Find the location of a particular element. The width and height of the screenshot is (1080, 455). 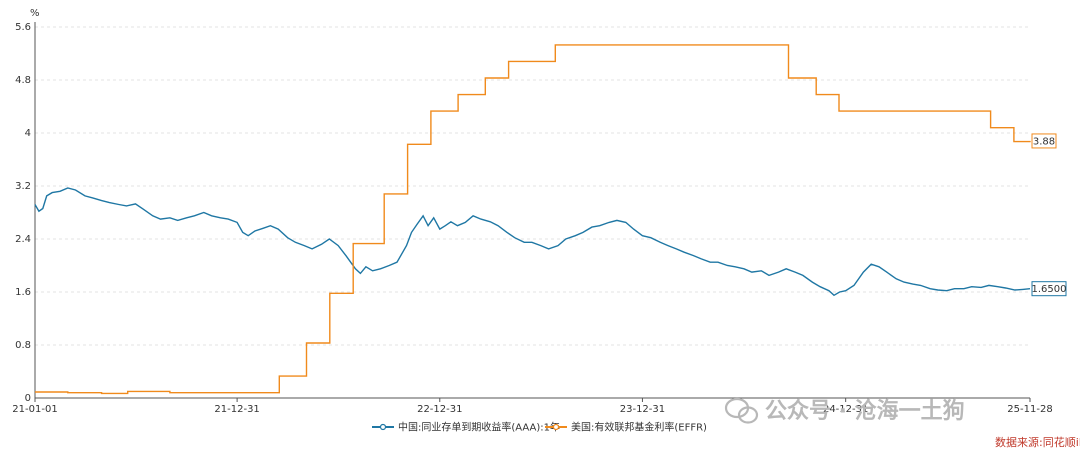

x-tick-label: 25-11-28 is located at coordinates (1029, 409).